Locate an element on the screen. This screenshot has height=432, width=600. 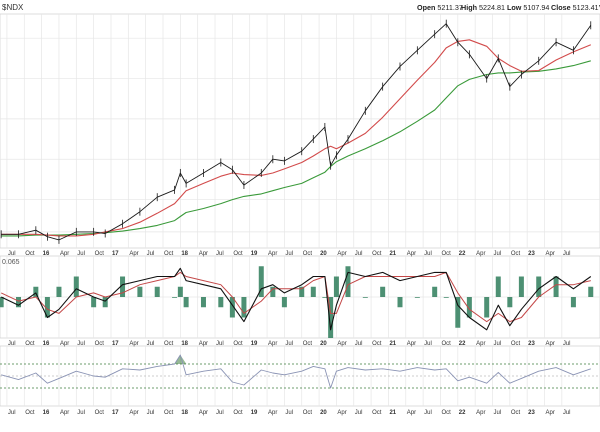
symbol-label: $NDX is located at coordinates (13, 7).